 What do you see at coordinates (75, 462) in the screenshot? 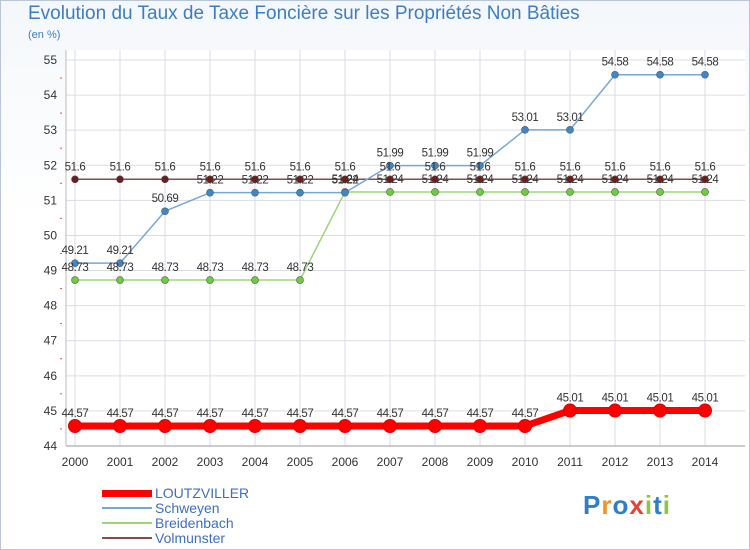
I see `x-tick-label: 2000` at bounding box center [75, 462].